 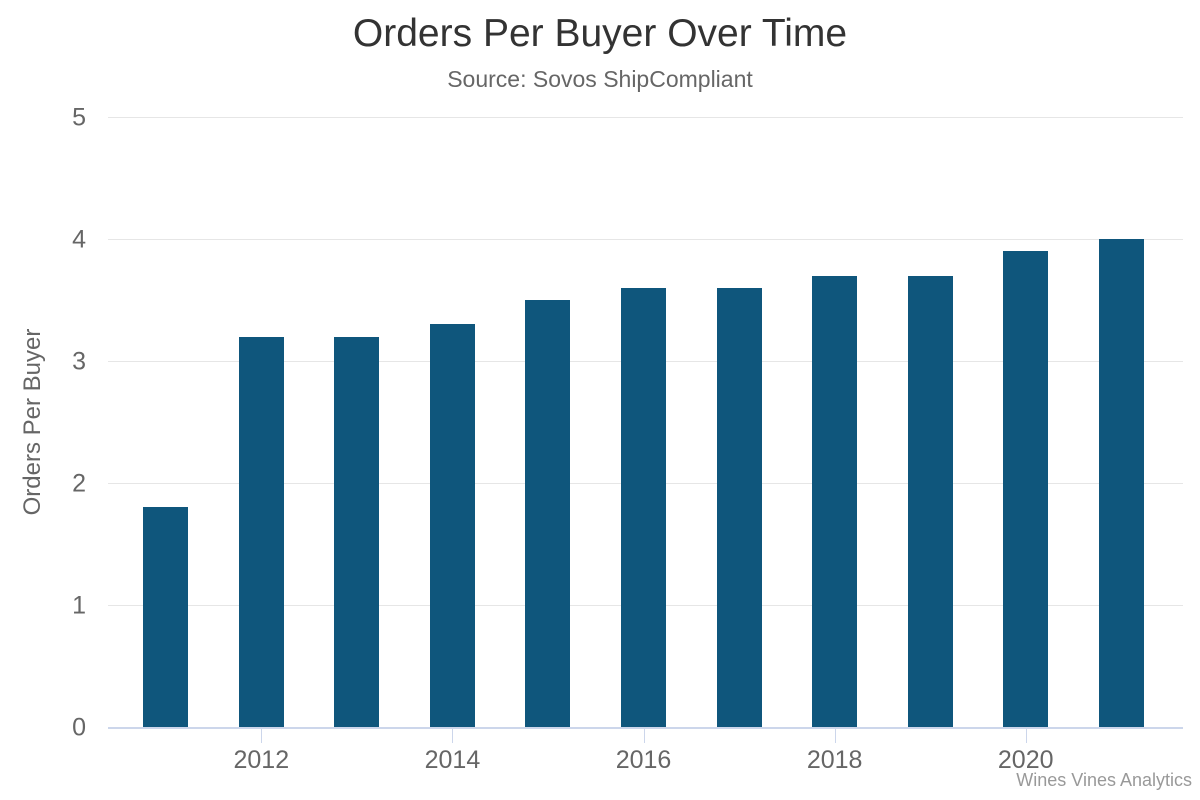 What do you see at coordinates (166, 617) in the screenshot?
I see `bar-2011` at bounding box center [166, 617].